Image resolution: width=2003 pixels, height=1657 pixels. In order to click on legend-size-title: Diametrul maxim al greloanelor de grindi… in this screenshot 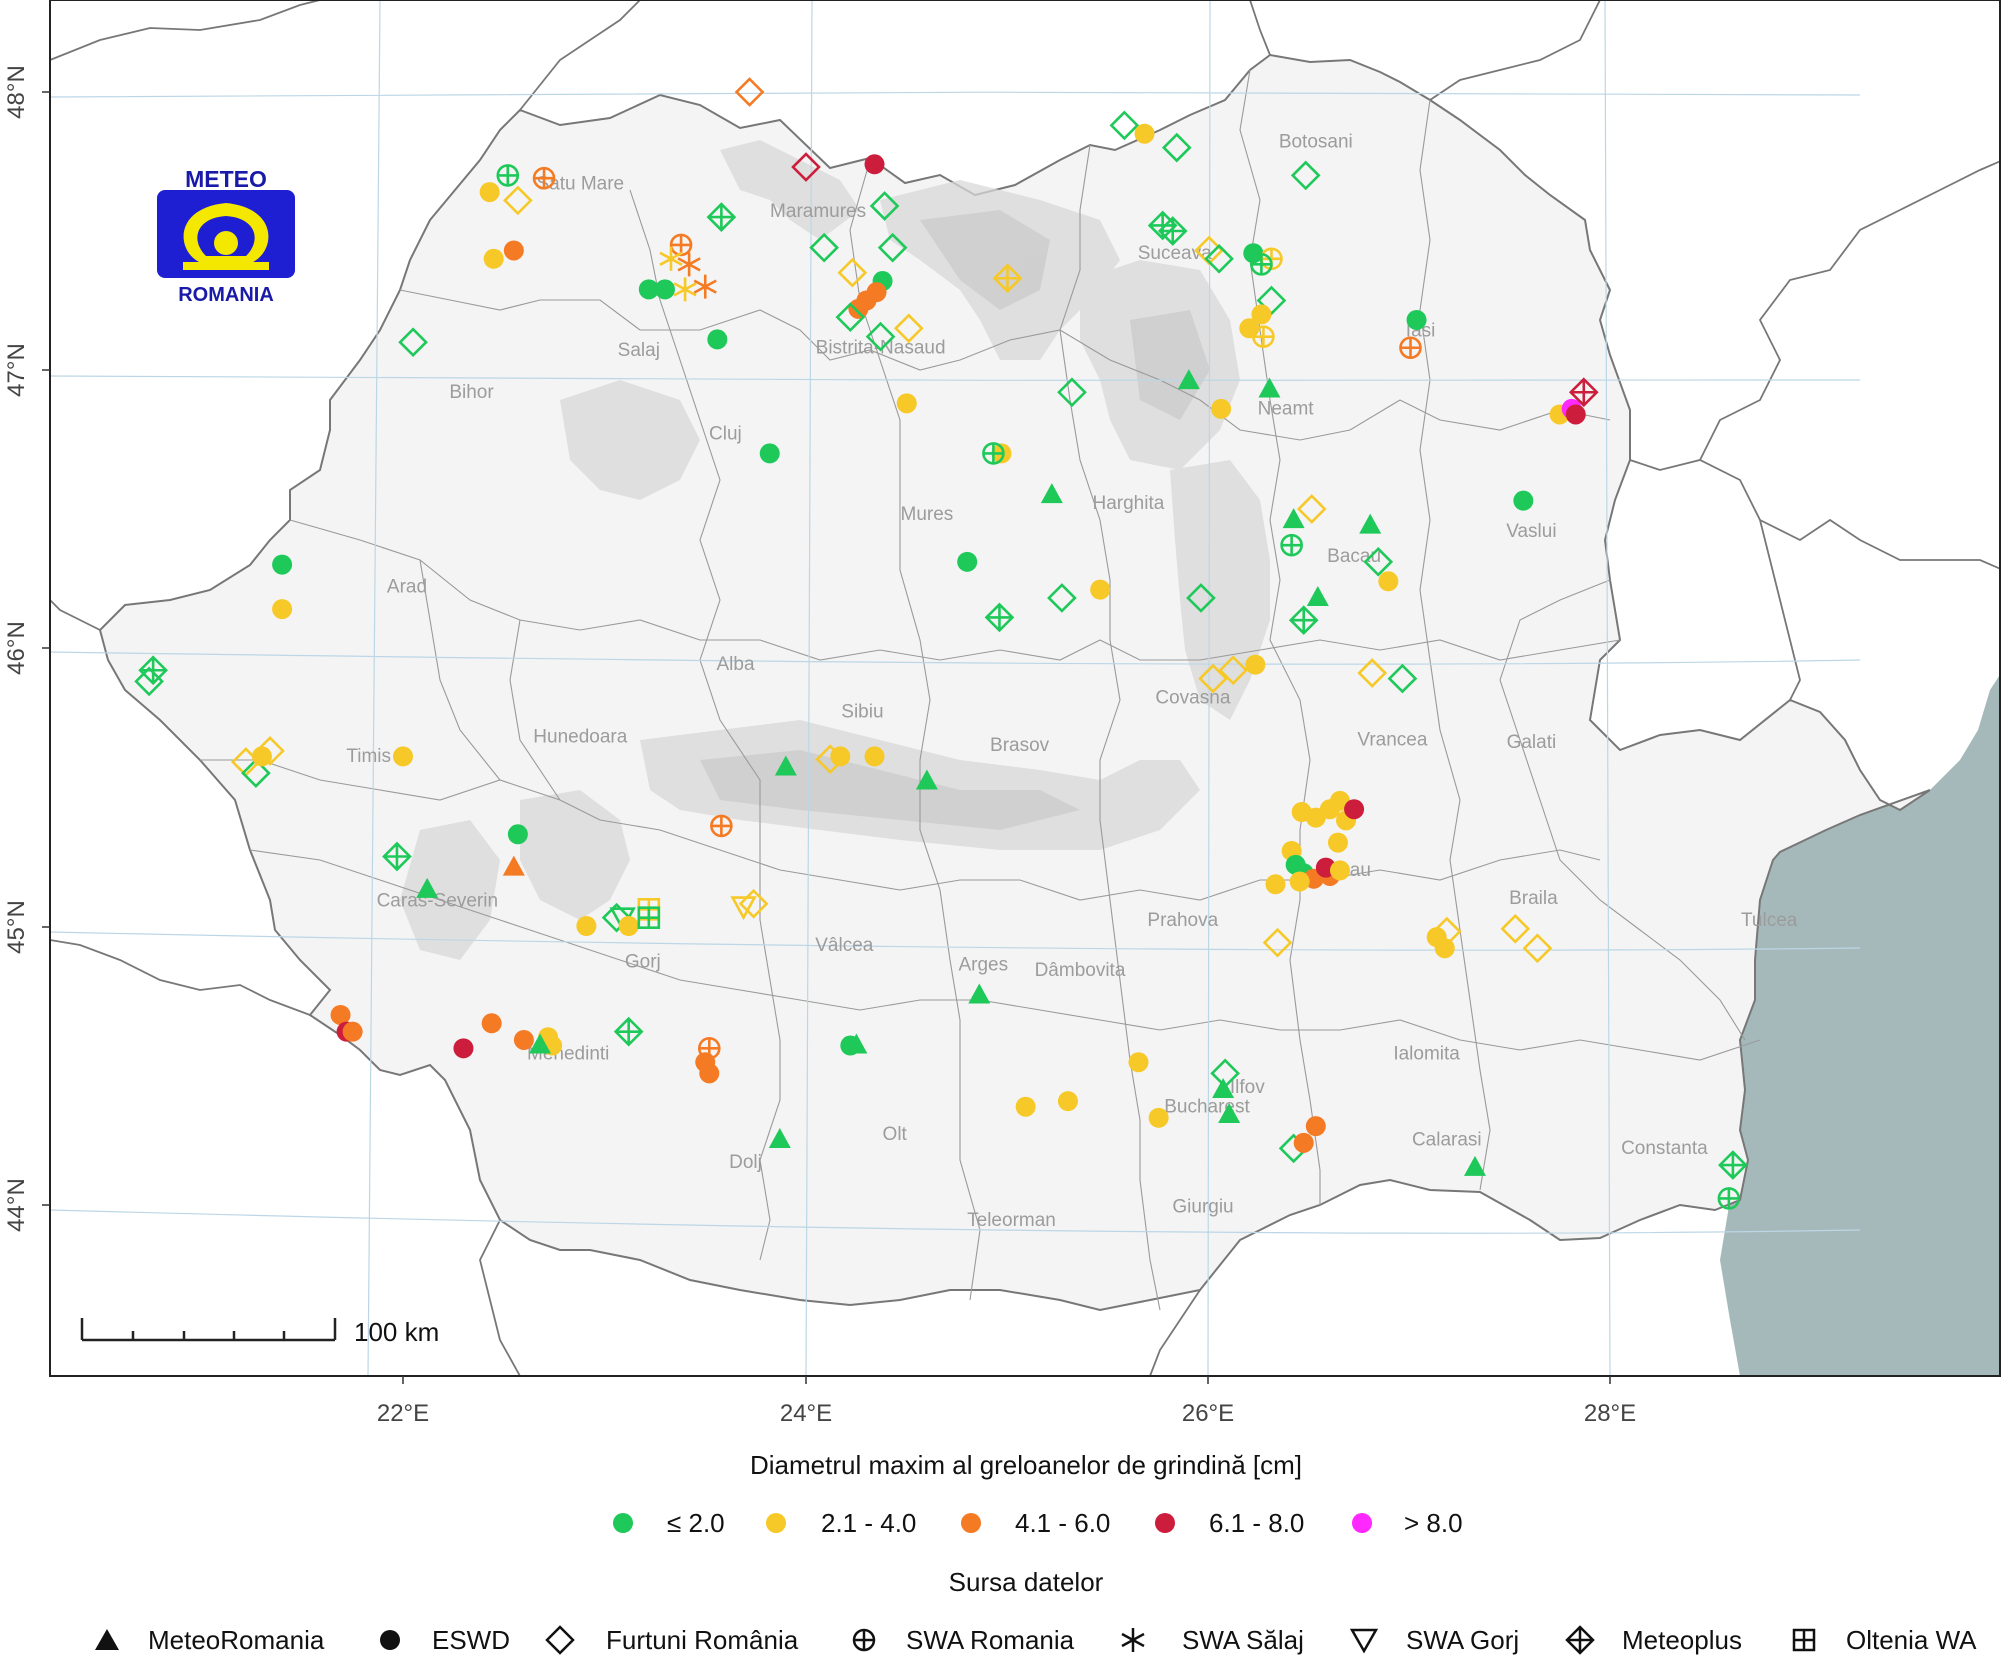, I will do `click(1026, 1465)`.